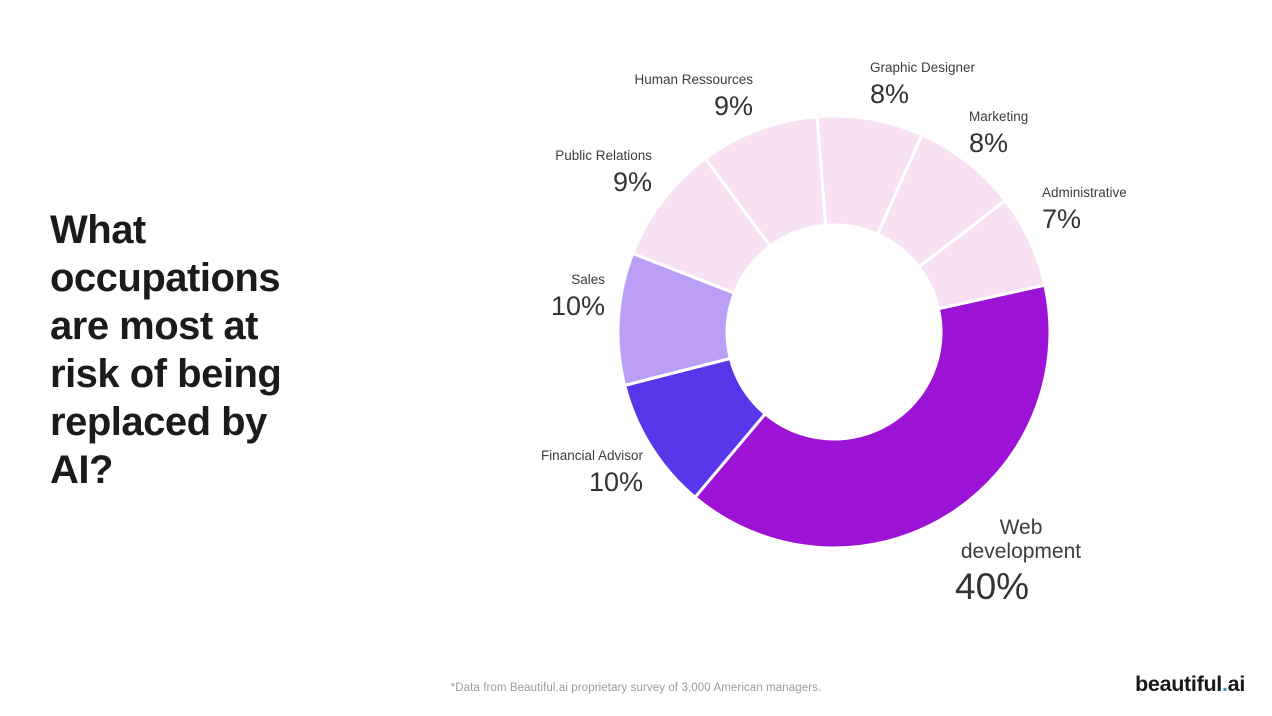 This screenshot has width=1272, height=716. What do you see at coordinates (765, 181) in the screenshot?
I see `donut-slice-human-ressources` at bounding box center [765, 181].